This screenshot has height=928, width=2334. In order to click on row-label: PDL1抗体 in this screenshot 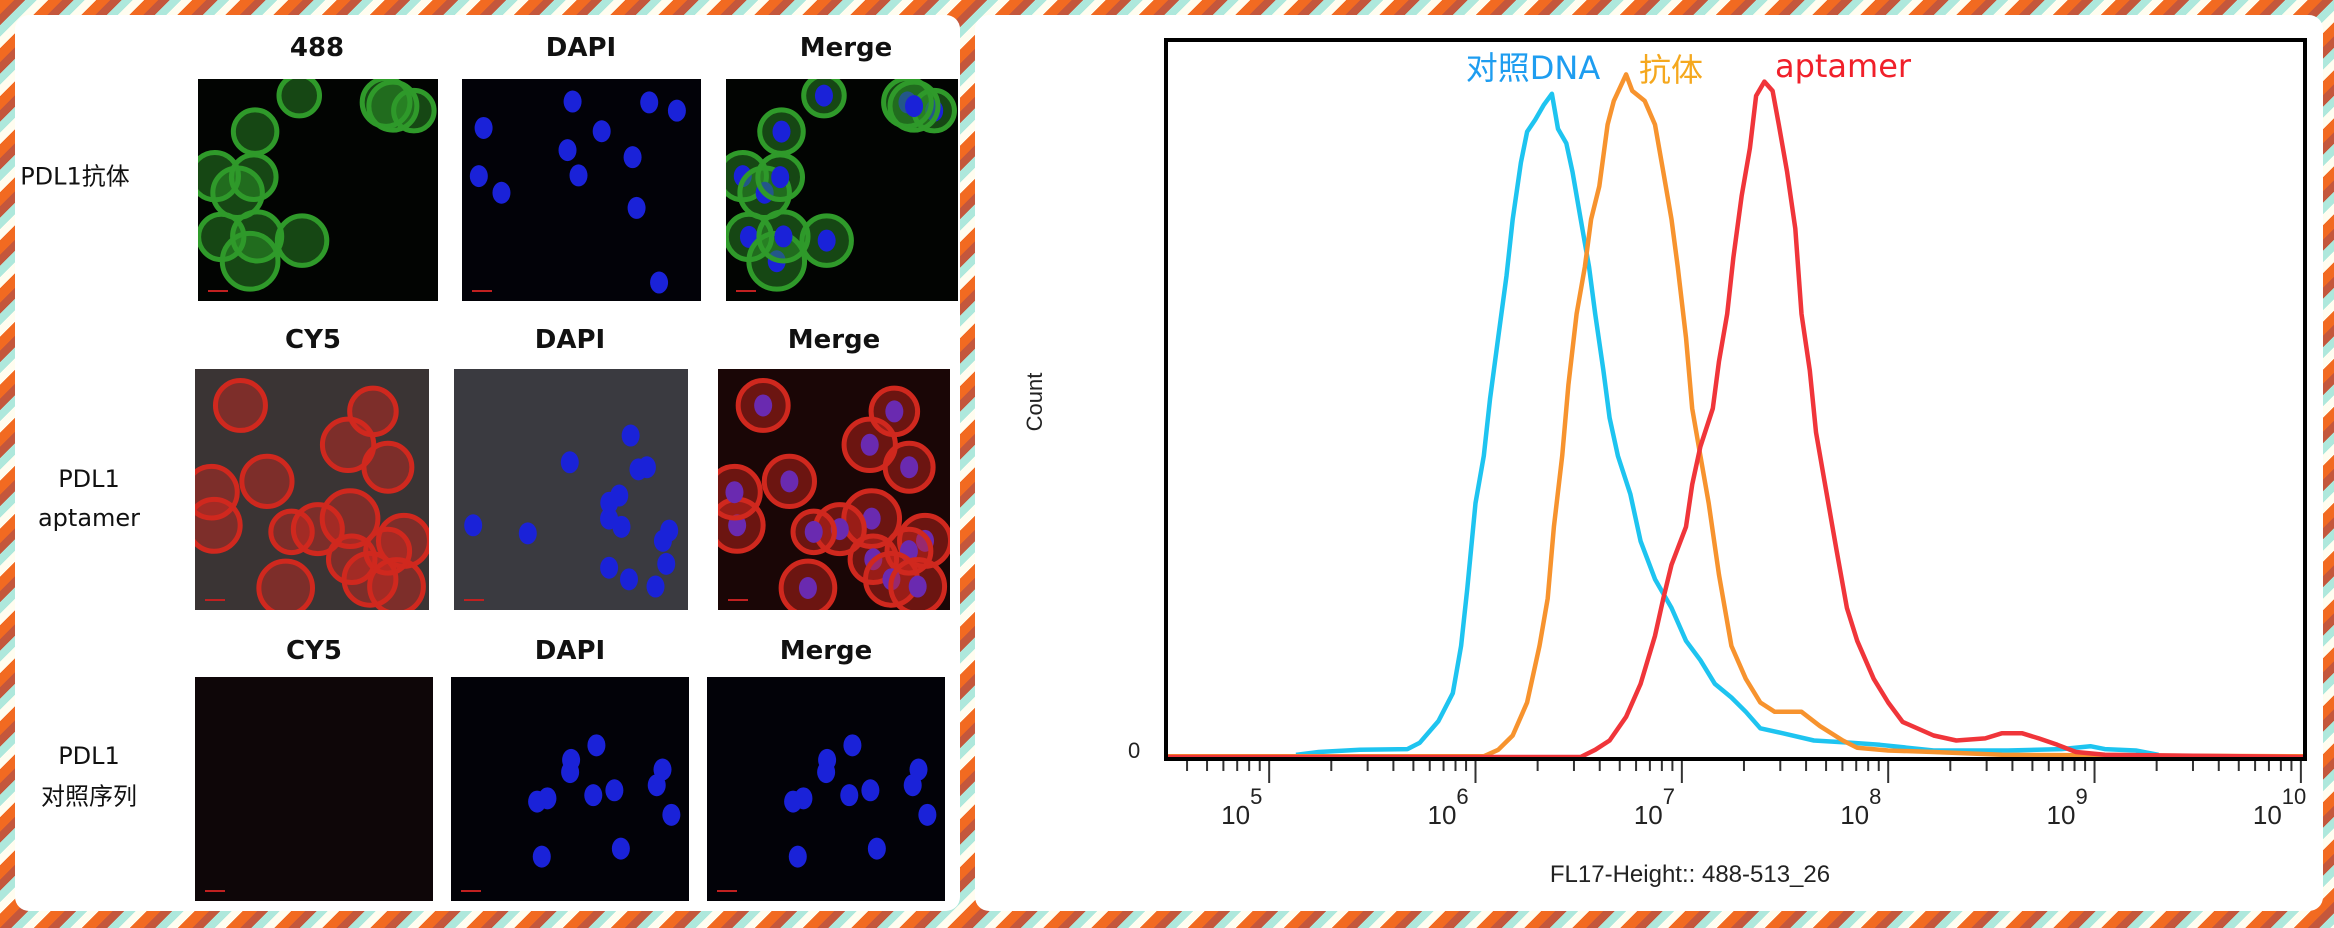, I will do `click(75, 176)`.